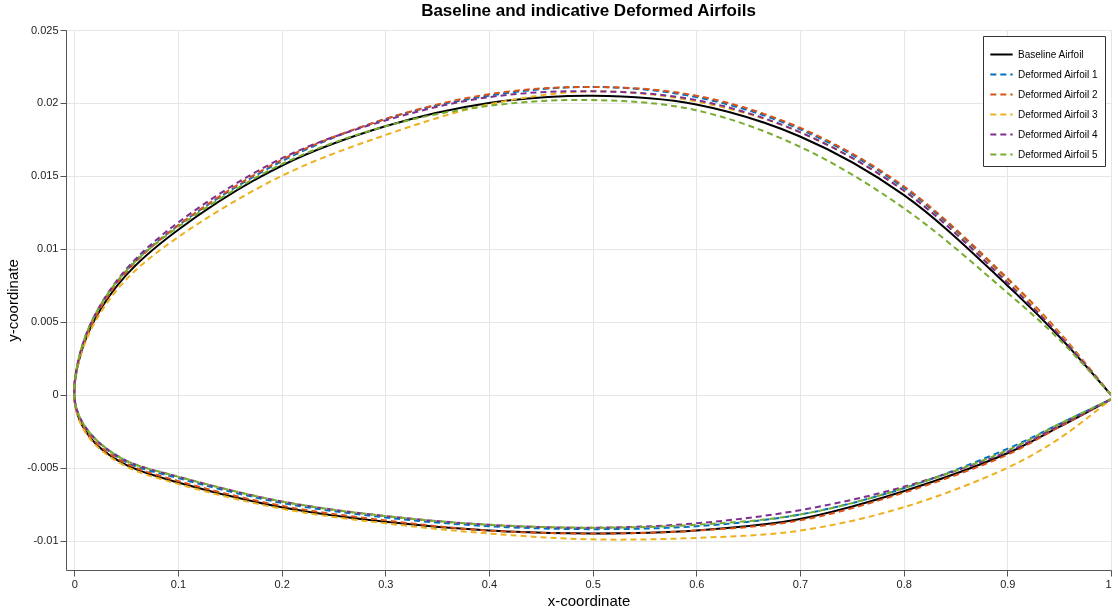  Describe the element at coordinates (489, 583) in the screenshot. I see `x-tick-label: 0.4` at that location.